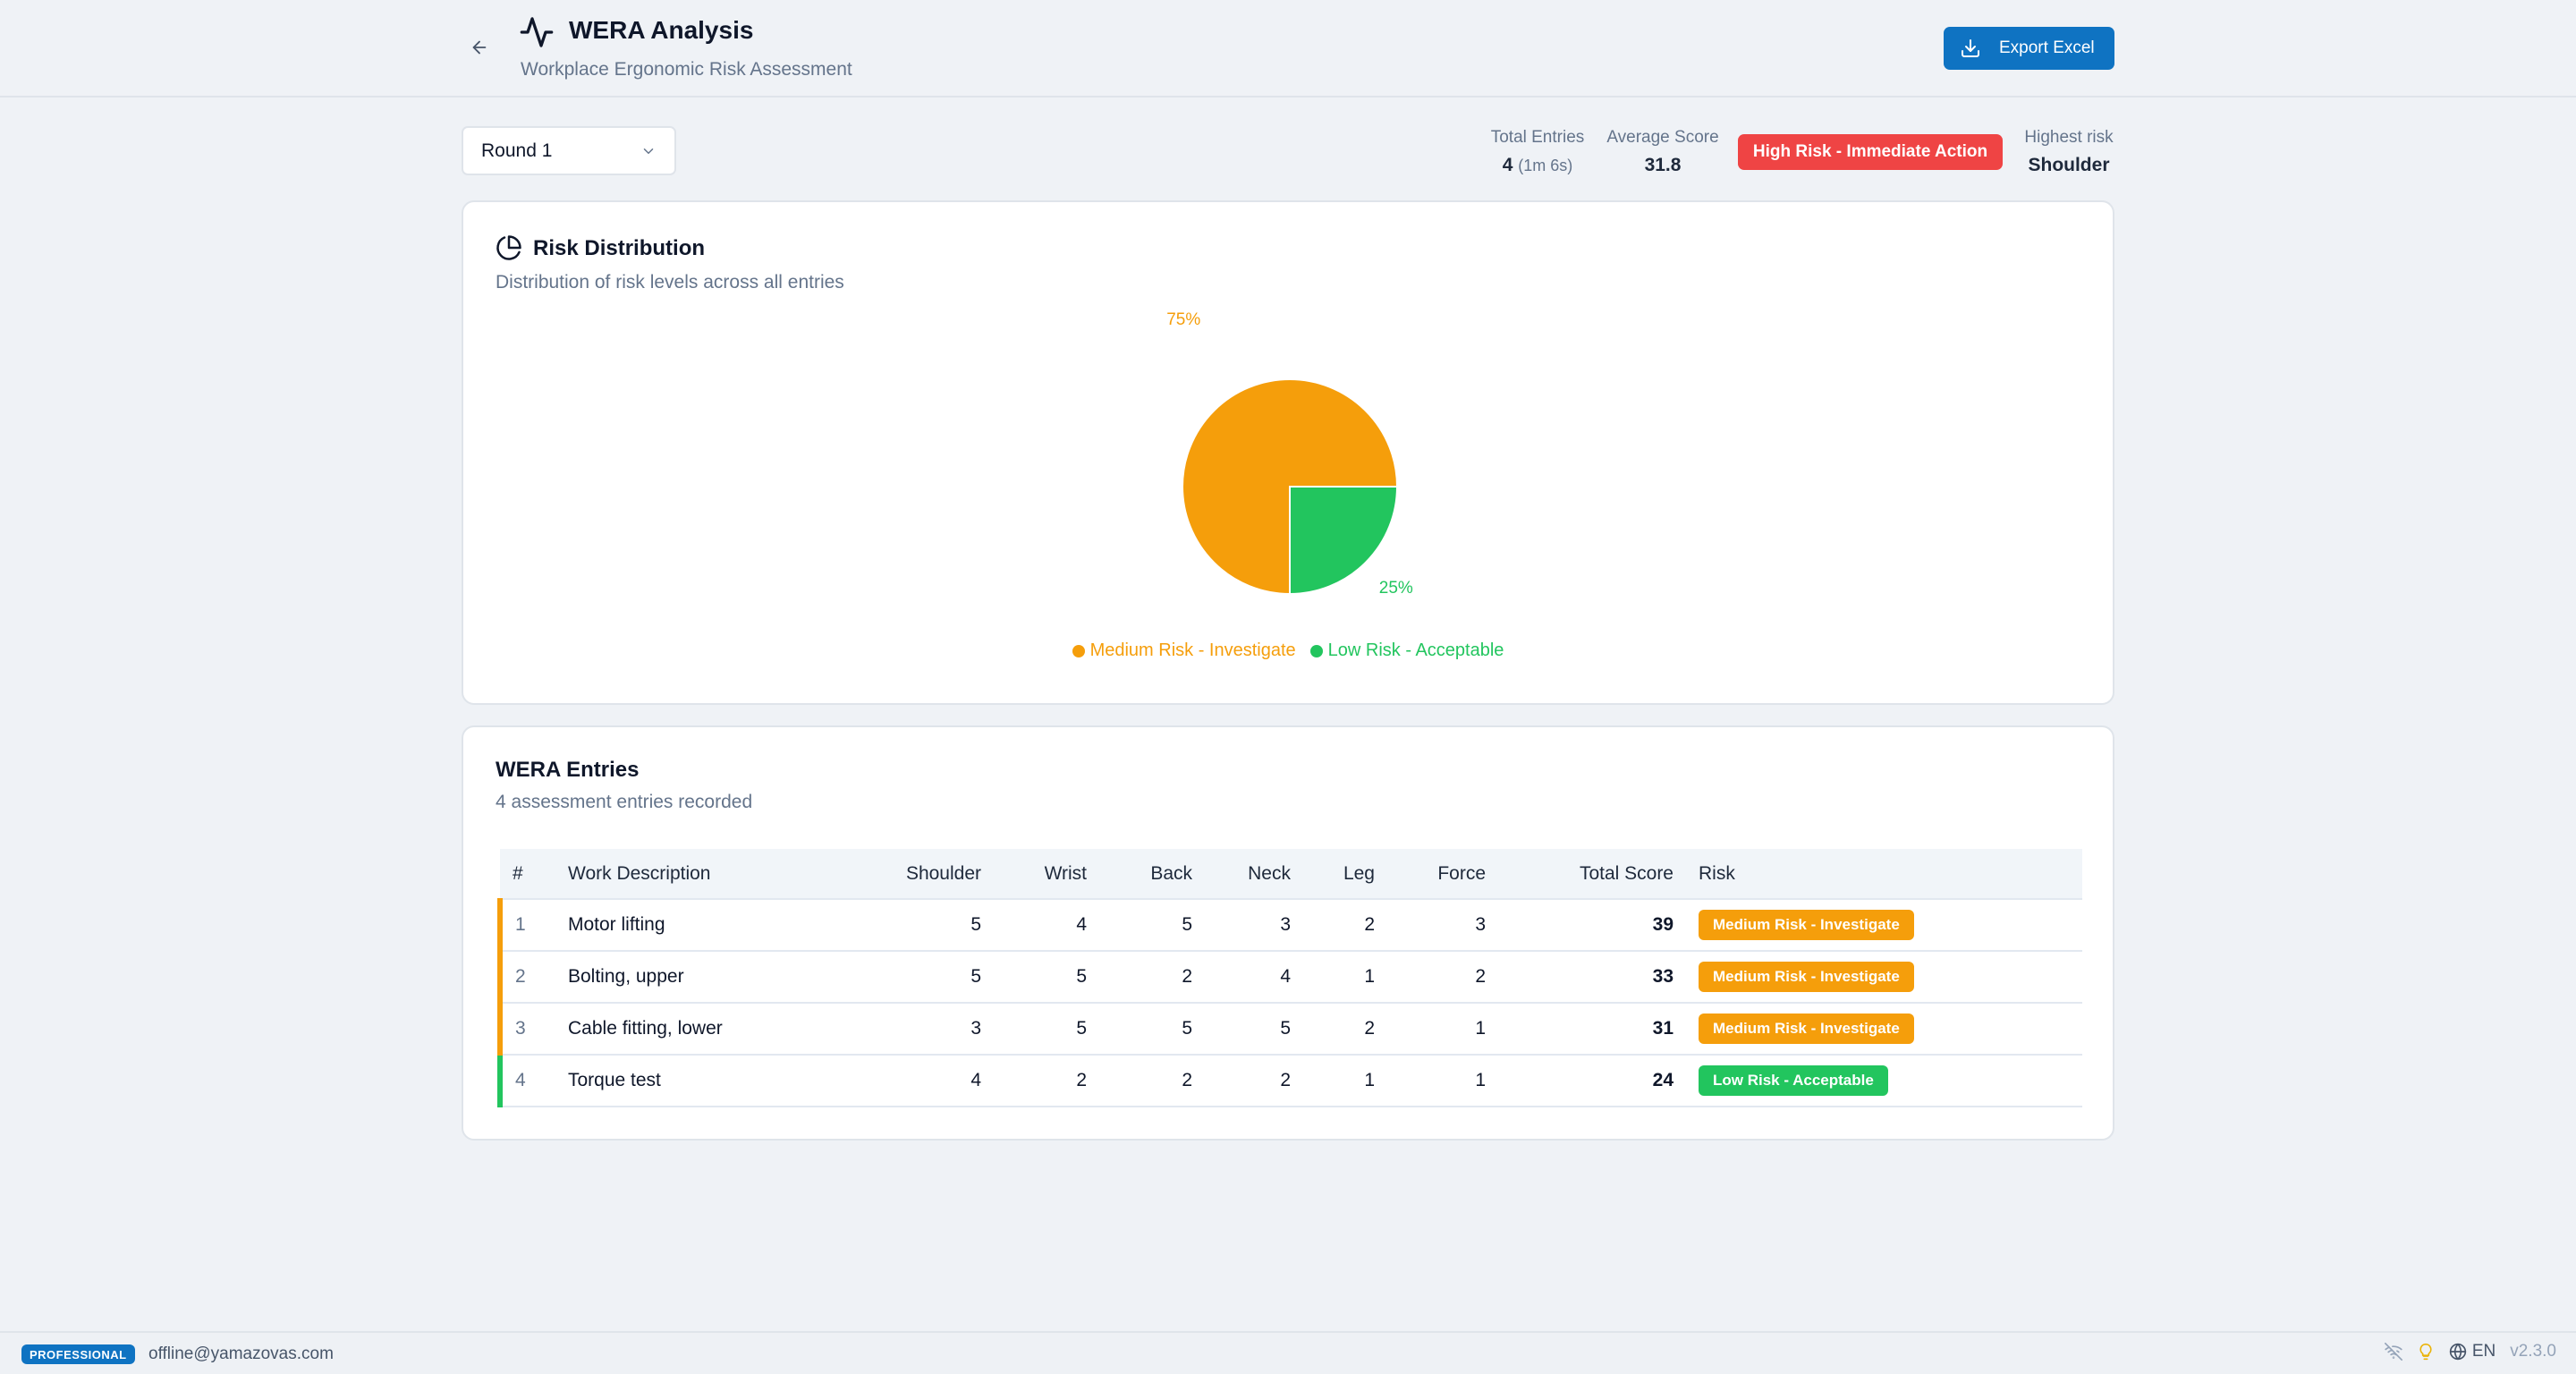 The image size is (2576, 1374). I want to click on arrow-left-icon, so click(479, 47).